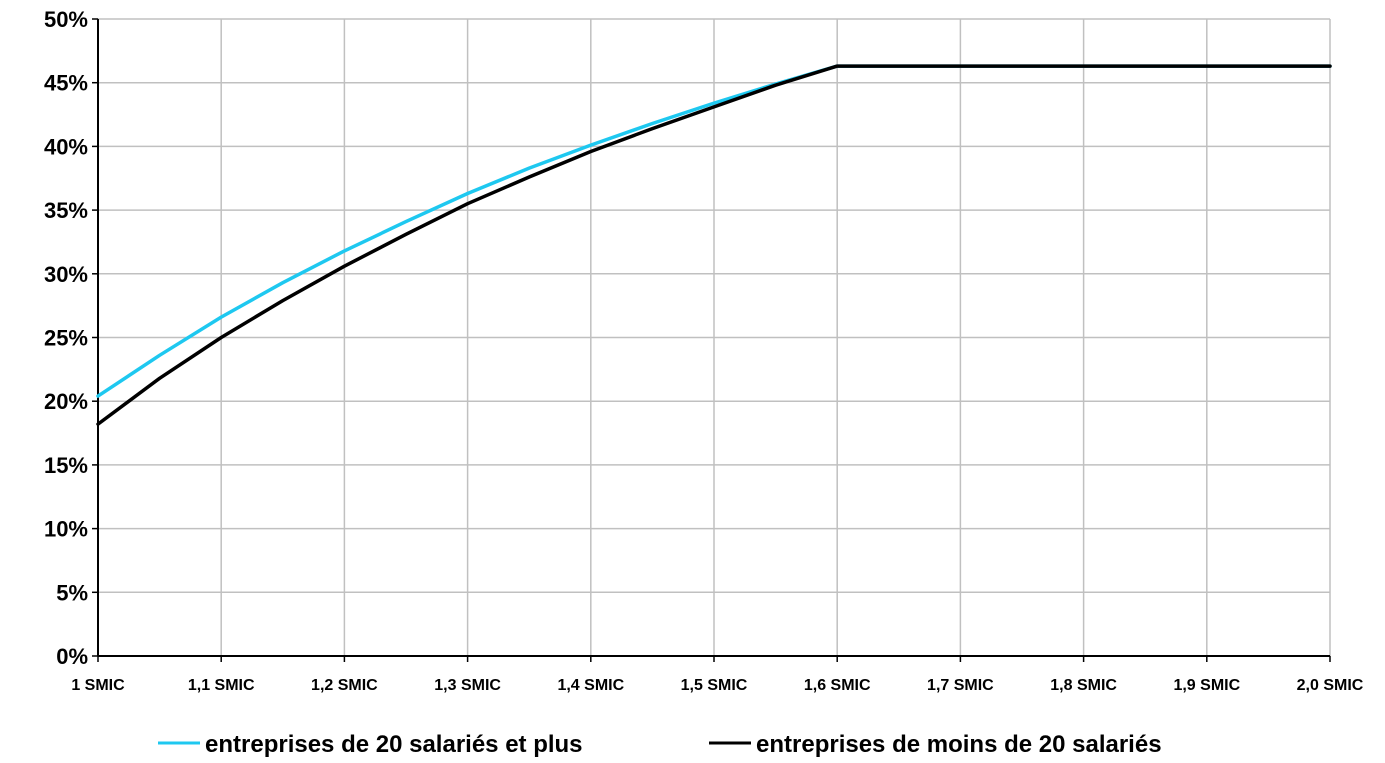  What do you see at coordinates (960, 685) in the screenshot?
I see `x-tick-label: 1,7 SMIC` at bounding box center [960, 685].